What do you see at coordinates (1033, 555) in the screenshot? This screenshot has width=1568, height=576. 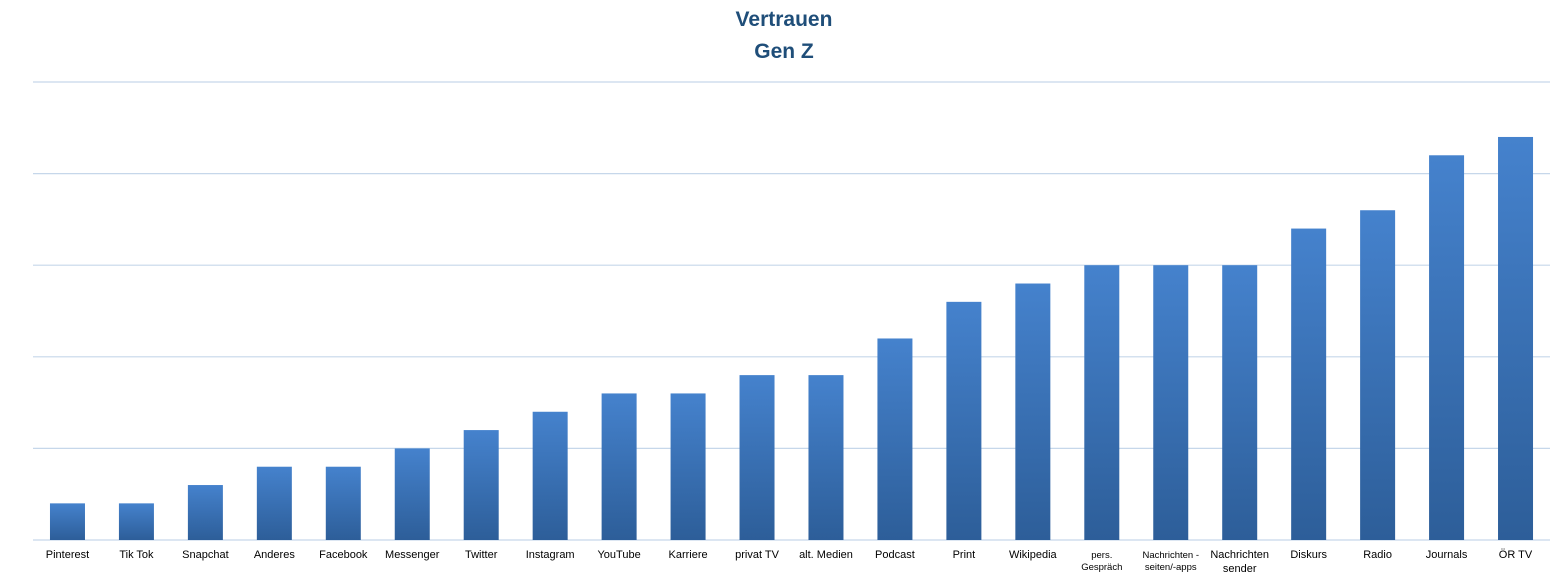 I see `x-tick-label: Wikipedia` at bounding box center [1033, 555].